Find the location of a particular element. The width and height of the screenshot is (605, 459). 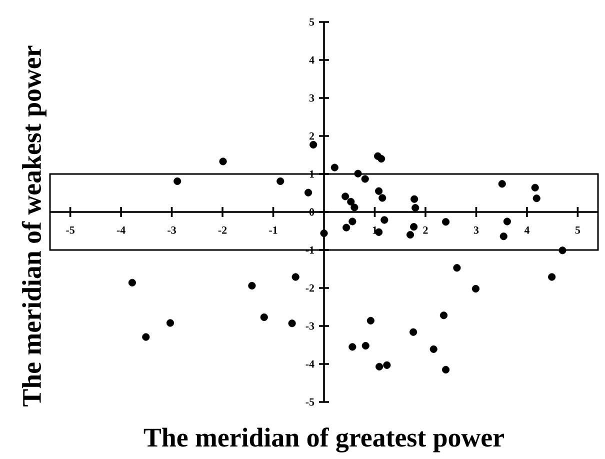

y-tick-label: -3 is located at coordinates (310, 326).